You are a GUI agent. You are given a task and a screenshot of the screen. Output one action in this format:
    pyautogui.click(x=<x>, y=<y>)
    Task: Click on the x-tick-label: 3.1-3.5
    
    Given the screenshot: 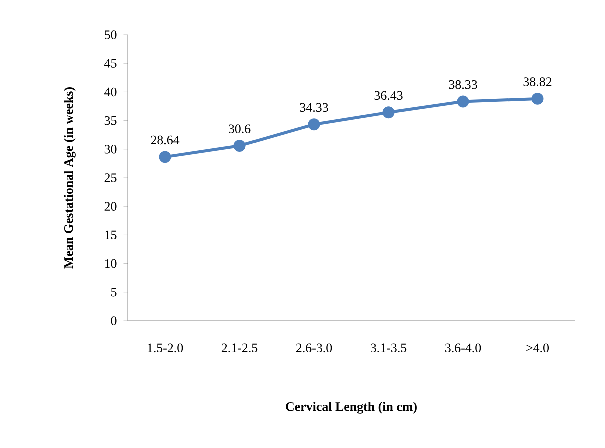 What is the action you would take?
    pyautogui.click(x=389, y=348)
    